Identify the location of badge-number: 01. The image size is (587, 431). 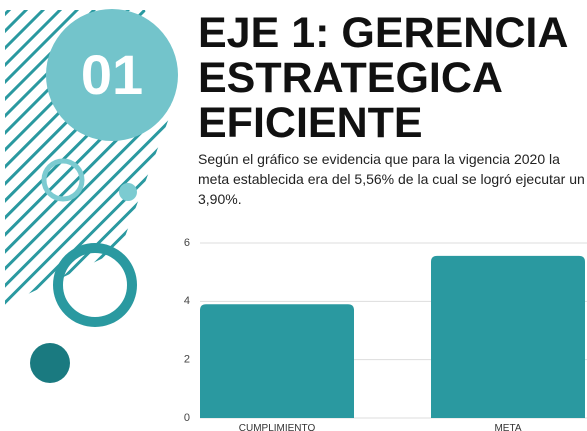
(112, 74).